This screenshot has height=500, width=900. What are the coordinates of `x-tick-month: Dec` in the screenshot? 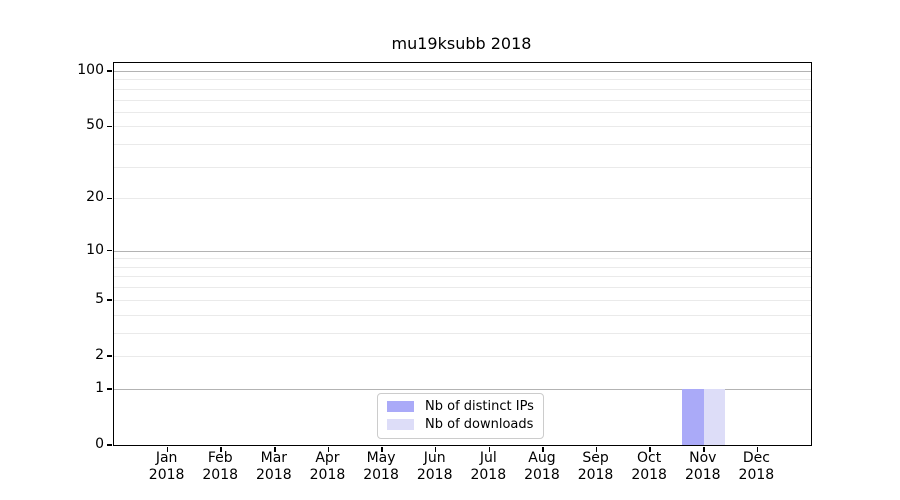 It's located at (756, 458).